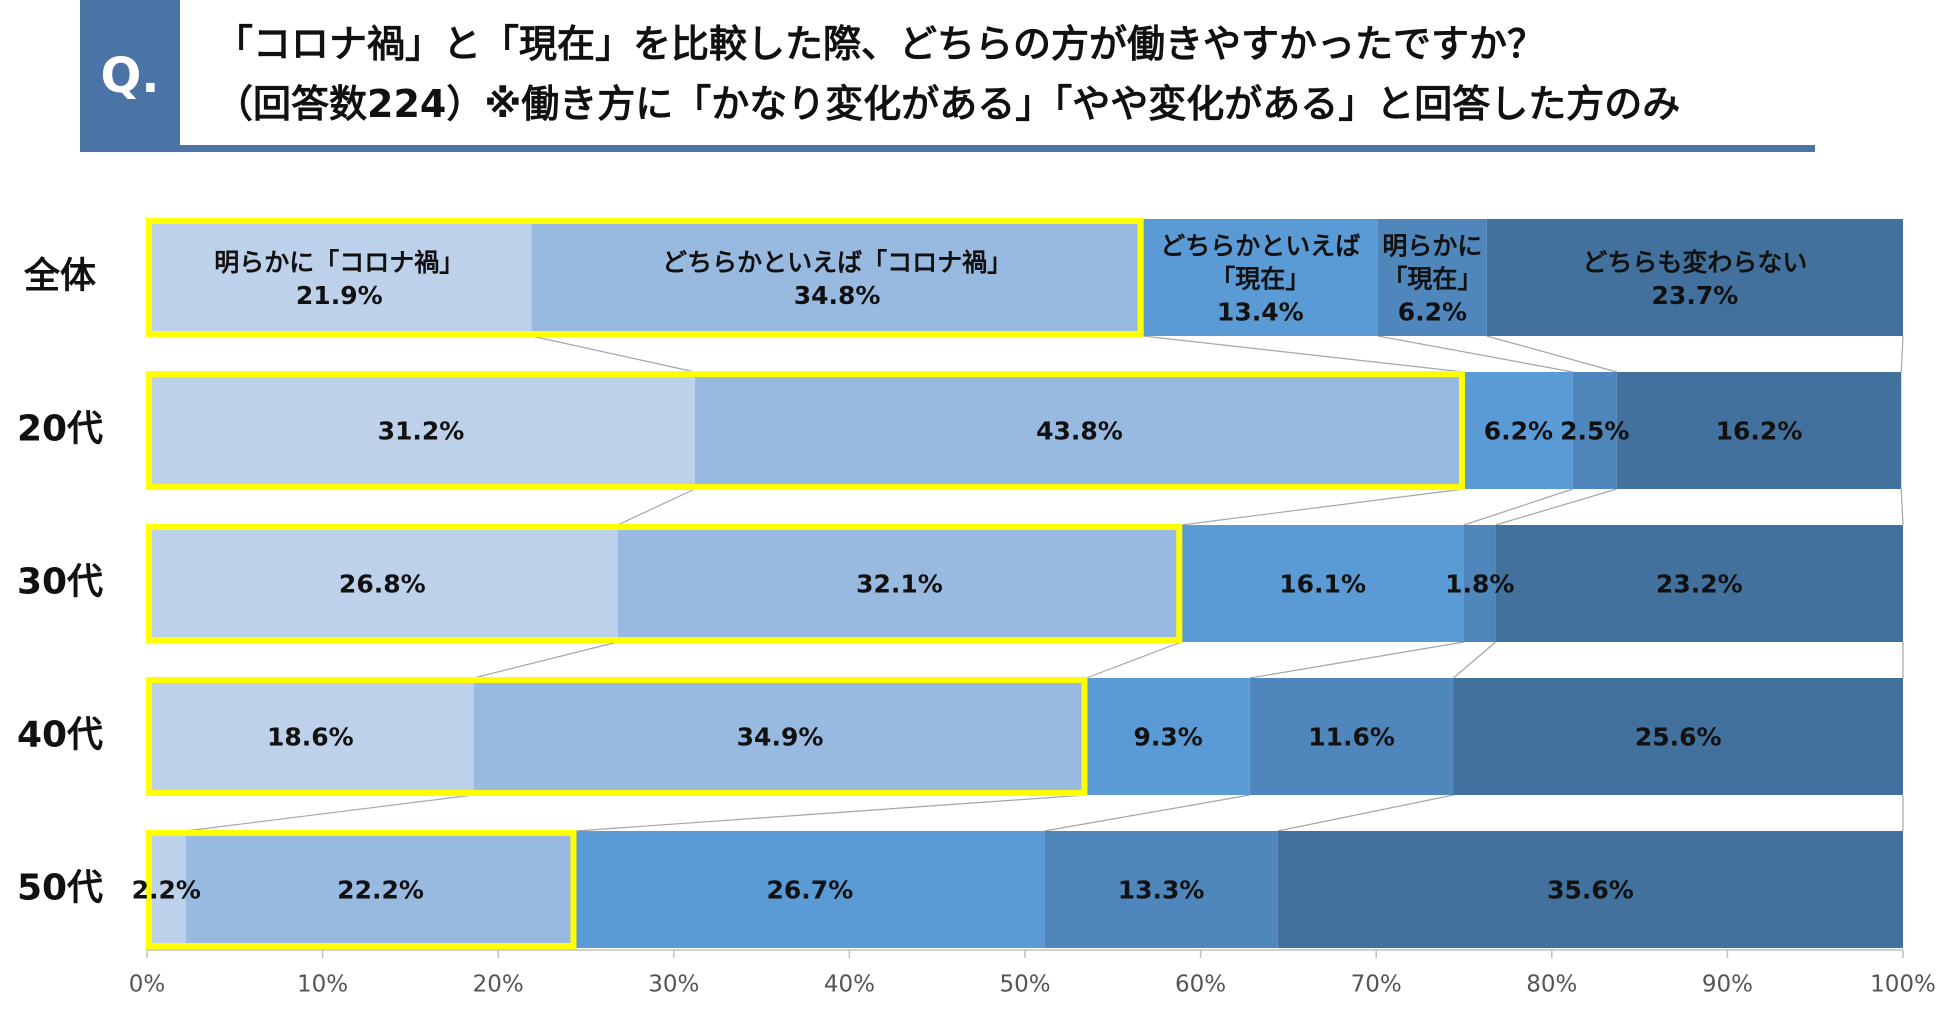  What do you see at coordinates (1024, 985) in the screenshot?
I see `x-tick-label: 50%` at bounding box center [1024, 985].